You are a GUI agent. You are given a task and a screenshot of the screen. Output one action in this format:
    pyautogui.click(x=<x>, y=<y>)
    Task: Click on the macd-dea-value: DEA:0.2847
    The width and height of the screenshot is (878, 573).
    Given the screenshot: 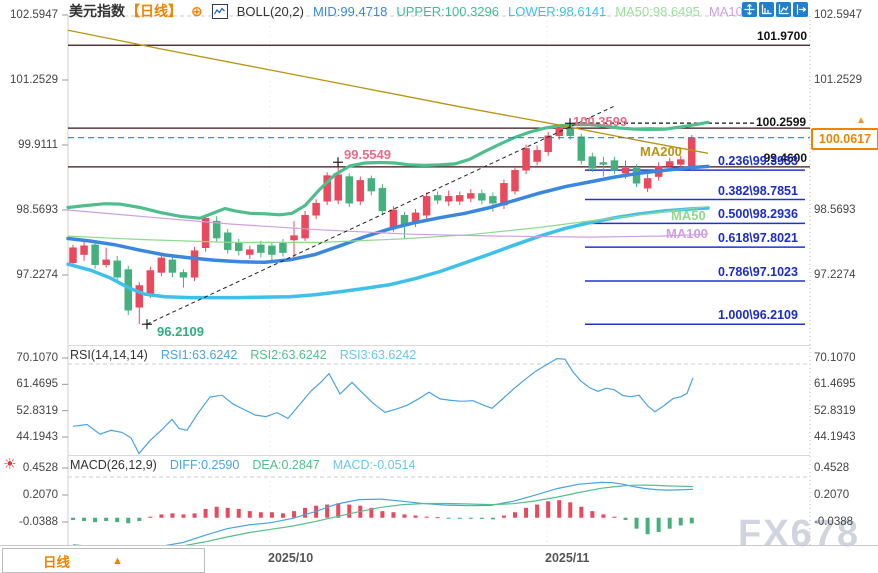 What is the action you would take?
    pyautogui.click(x=286, y=465)
    